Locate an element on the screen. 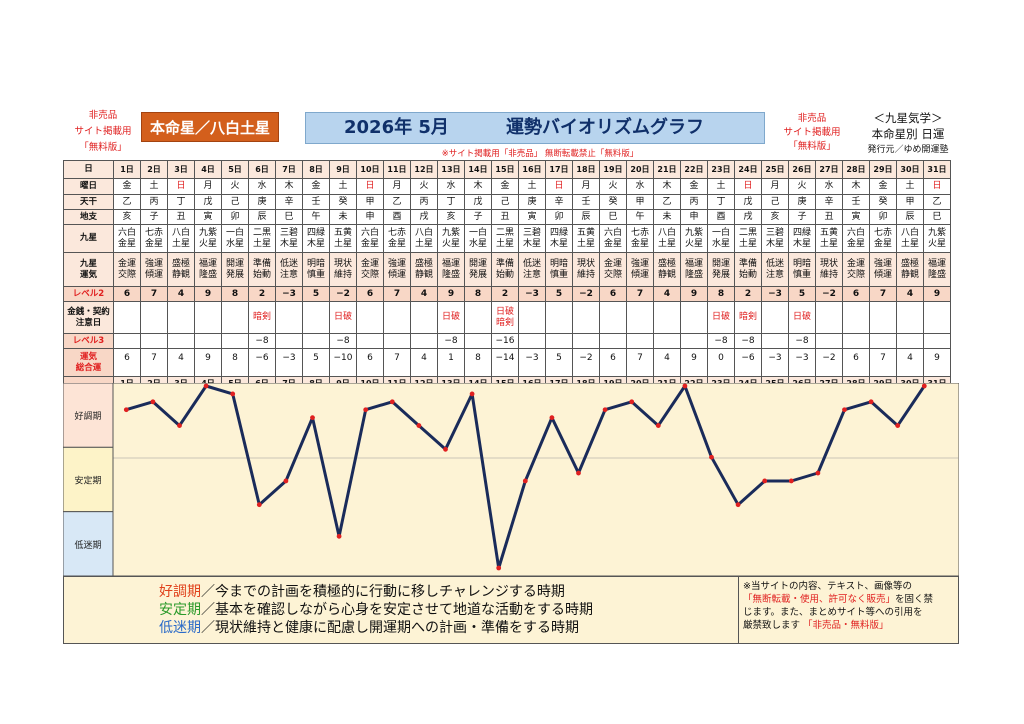 The height and width of the screenshot is (724, 1024). cell: 七赤 金星 is located at coordinates (640, 238).